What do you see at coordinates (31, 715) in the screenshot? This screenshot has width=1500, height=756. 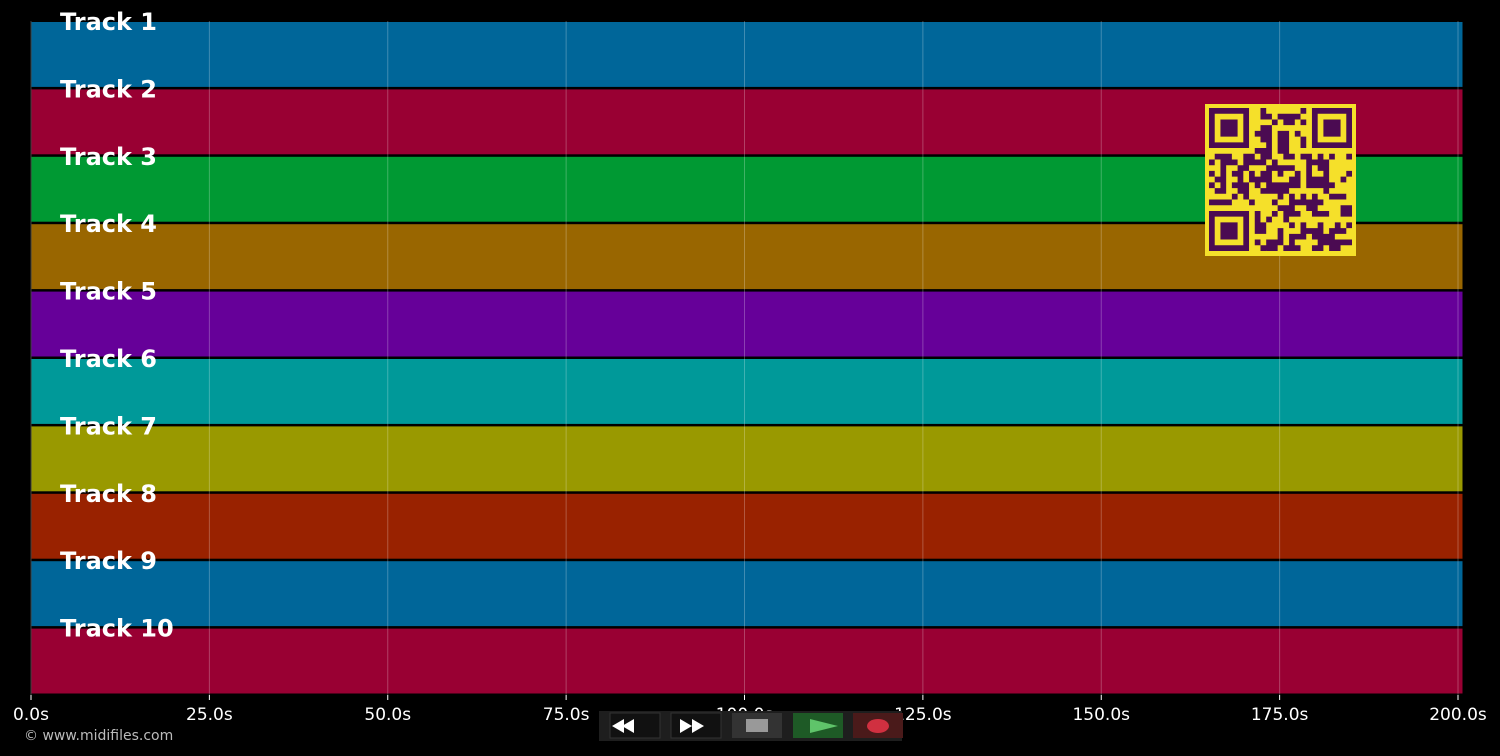 I see `tick-label: 0.0s` at bounding box center [31, 715].